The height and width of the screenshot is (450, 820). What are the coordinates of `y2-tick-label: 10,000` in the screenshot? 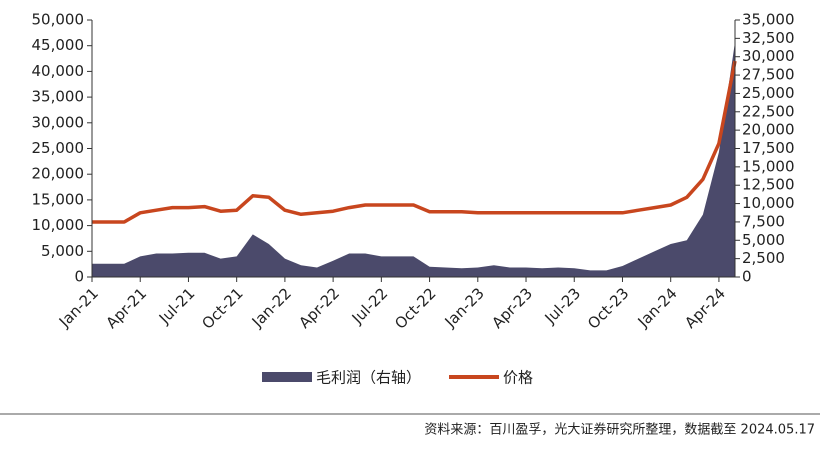 It's located at (768, 203).